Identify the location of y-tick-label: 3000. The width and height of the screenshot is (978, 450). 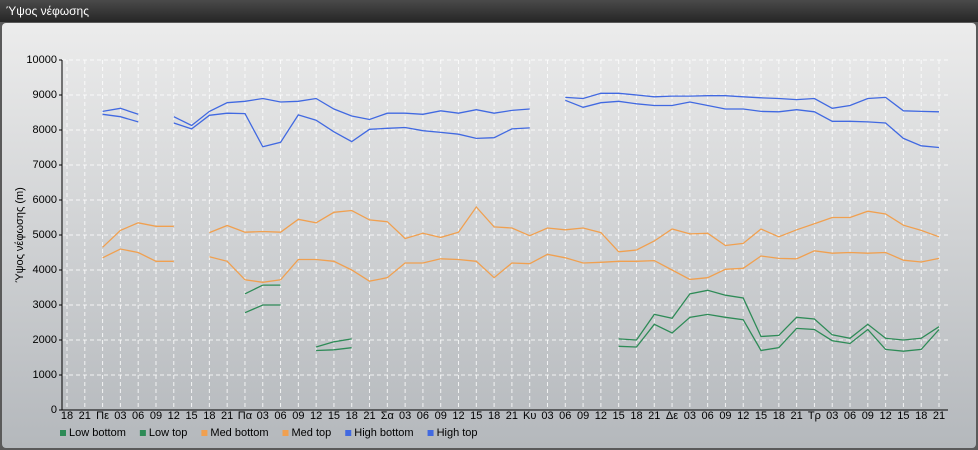
(45, 305).